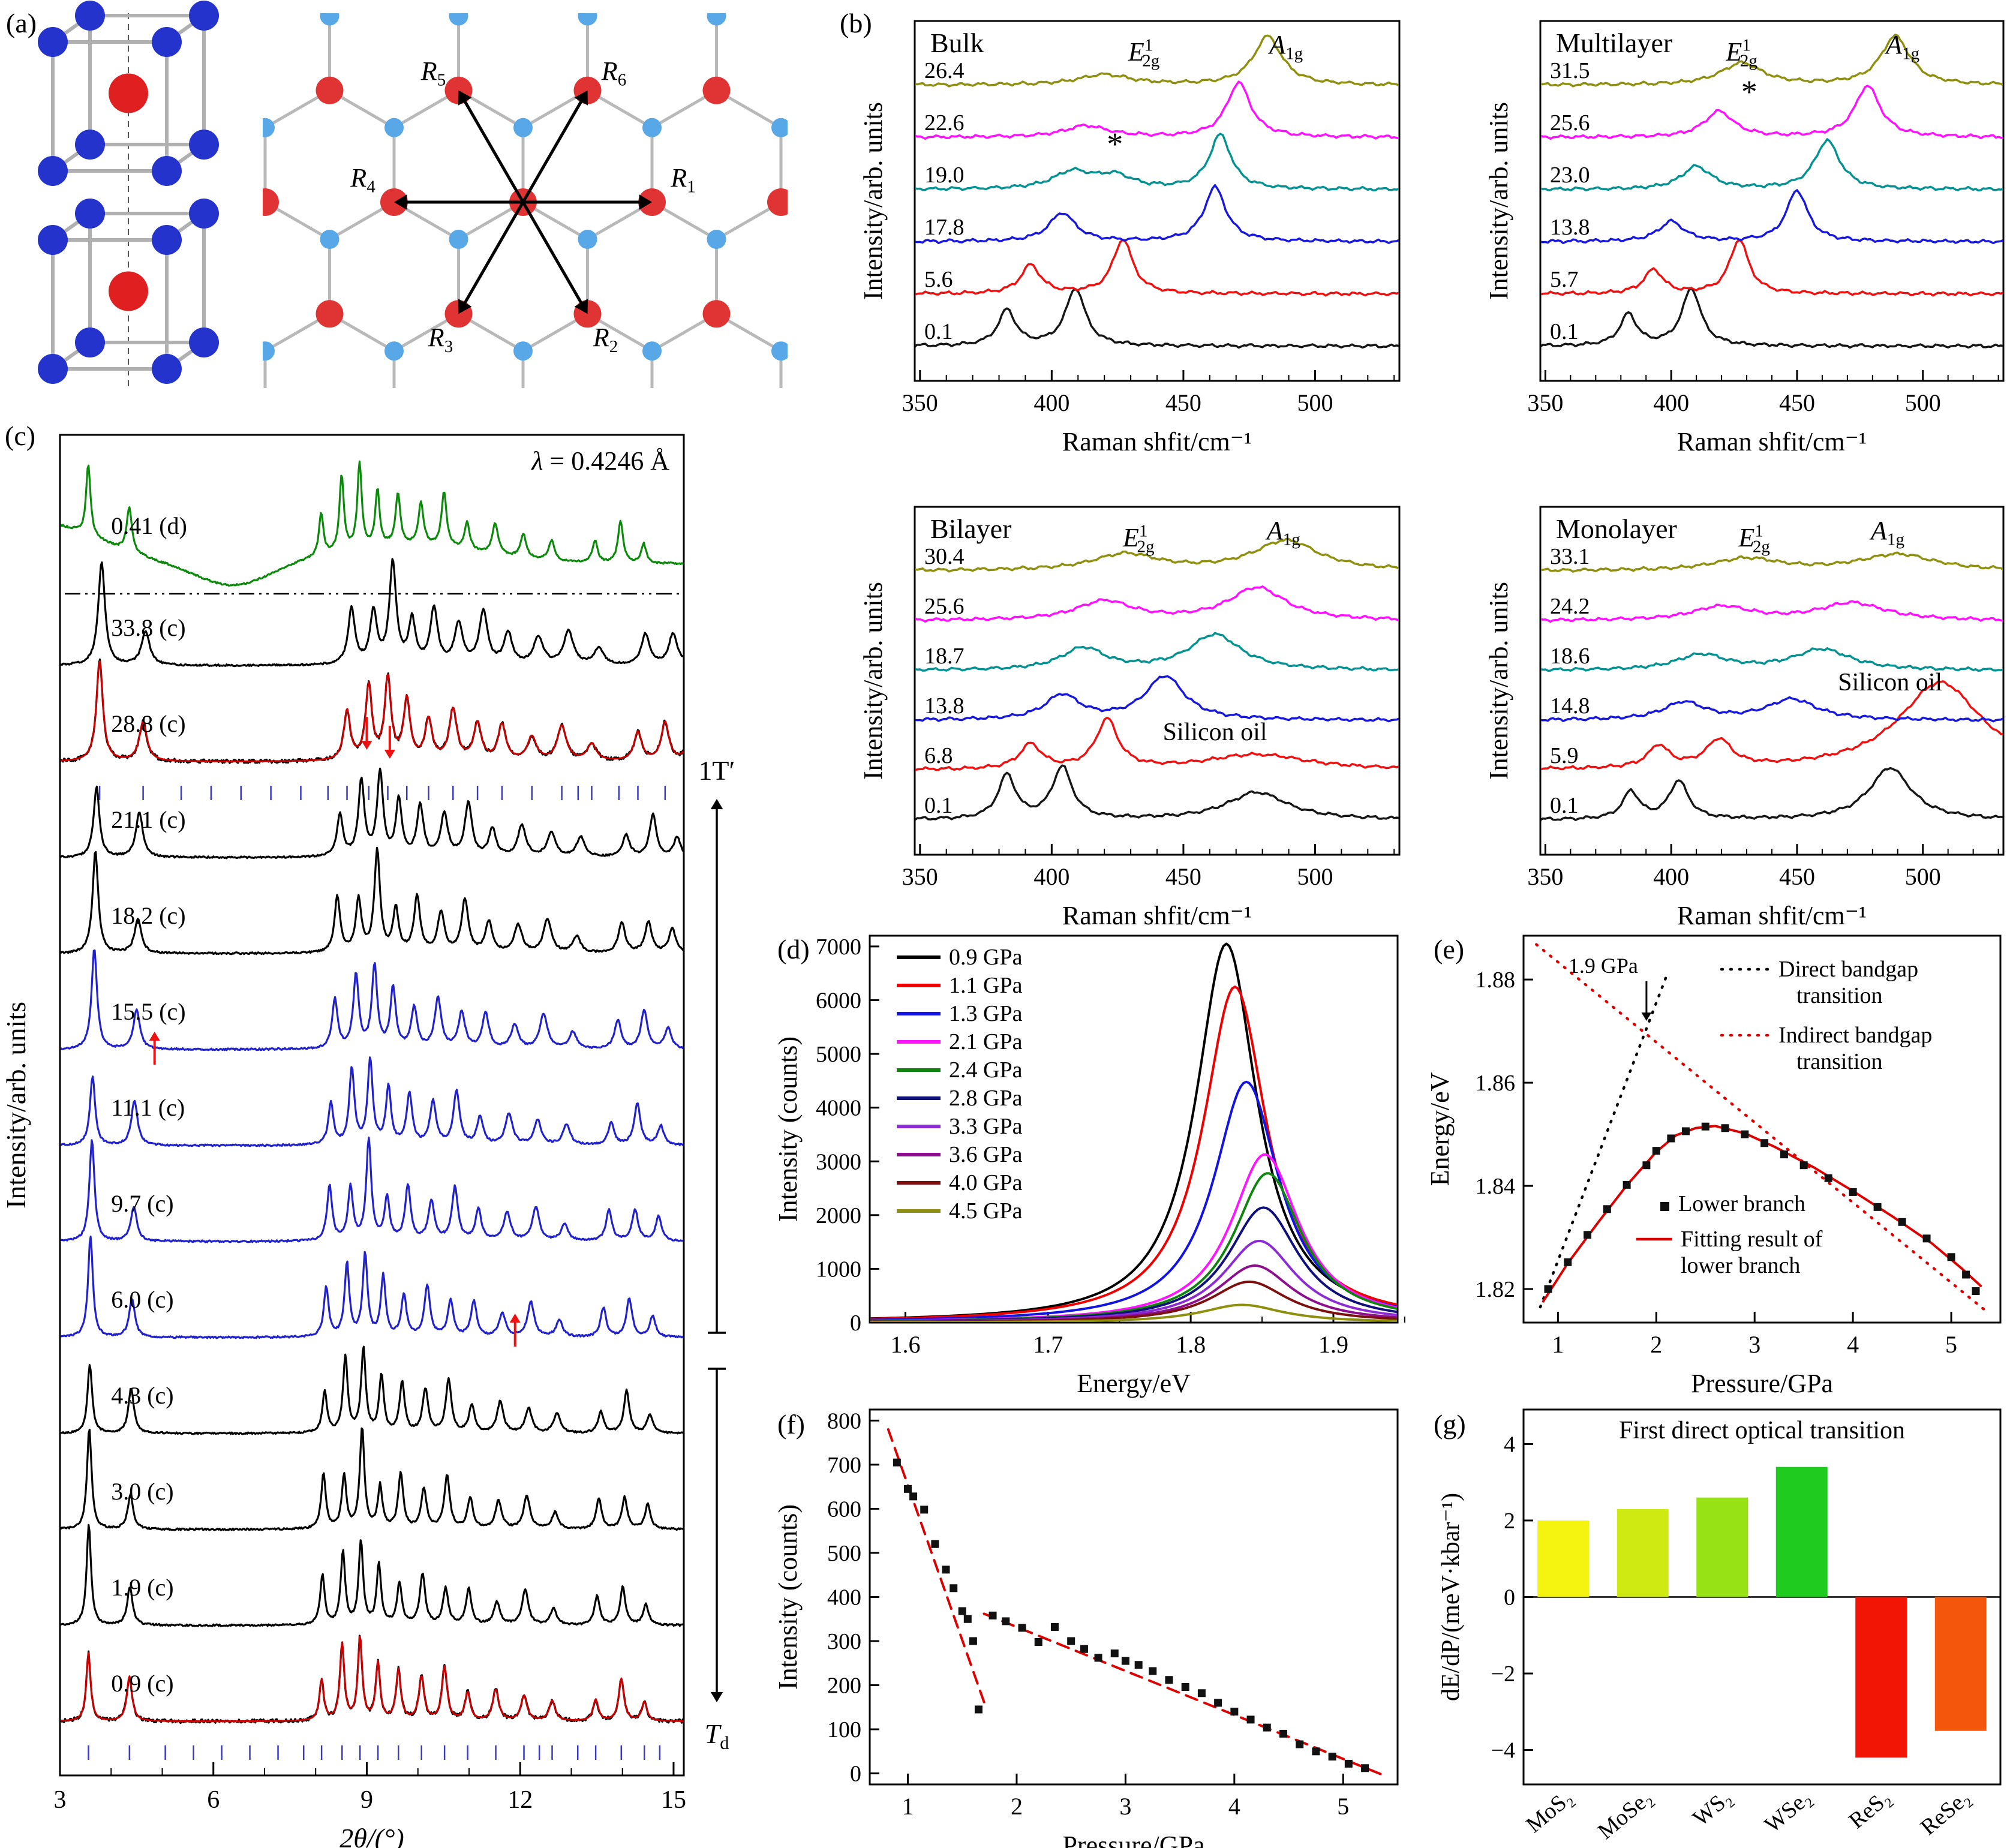 This screenshot has width=2007, height=1848. What do you see at coordinates (674, 1800) in the screenshot?
I see `x-tick-label: 15` at bounding box center [674, 1800].